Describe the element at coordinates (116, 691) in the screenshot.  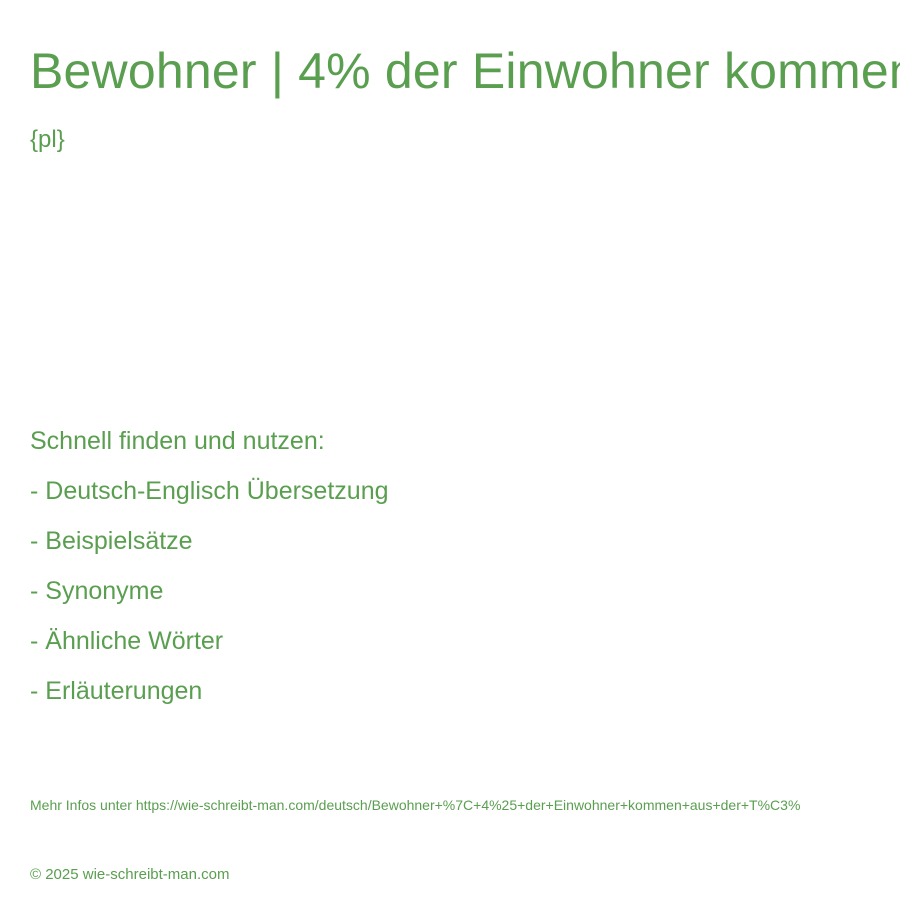
I see `feature-item-explanations: - Erläuterungen` at that location.